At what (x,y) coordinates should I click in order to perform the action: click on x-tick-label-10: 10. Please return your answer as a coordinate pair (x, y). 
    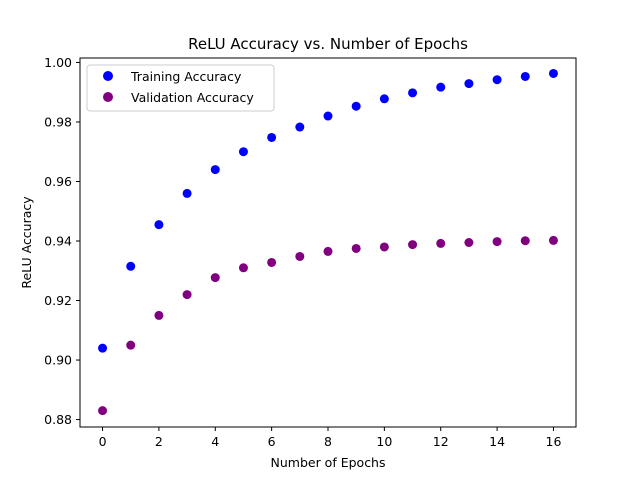
    Looking at the image, I should click on (384, 441).